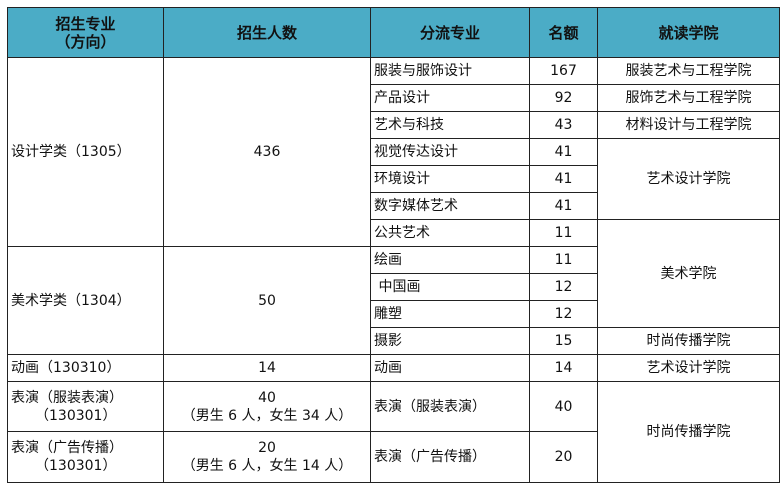 This screenshot has width=782, height=498. Describe the element at coordinates (450, 179) in the screenshot. I see `split-major: 环境设计` at that location.